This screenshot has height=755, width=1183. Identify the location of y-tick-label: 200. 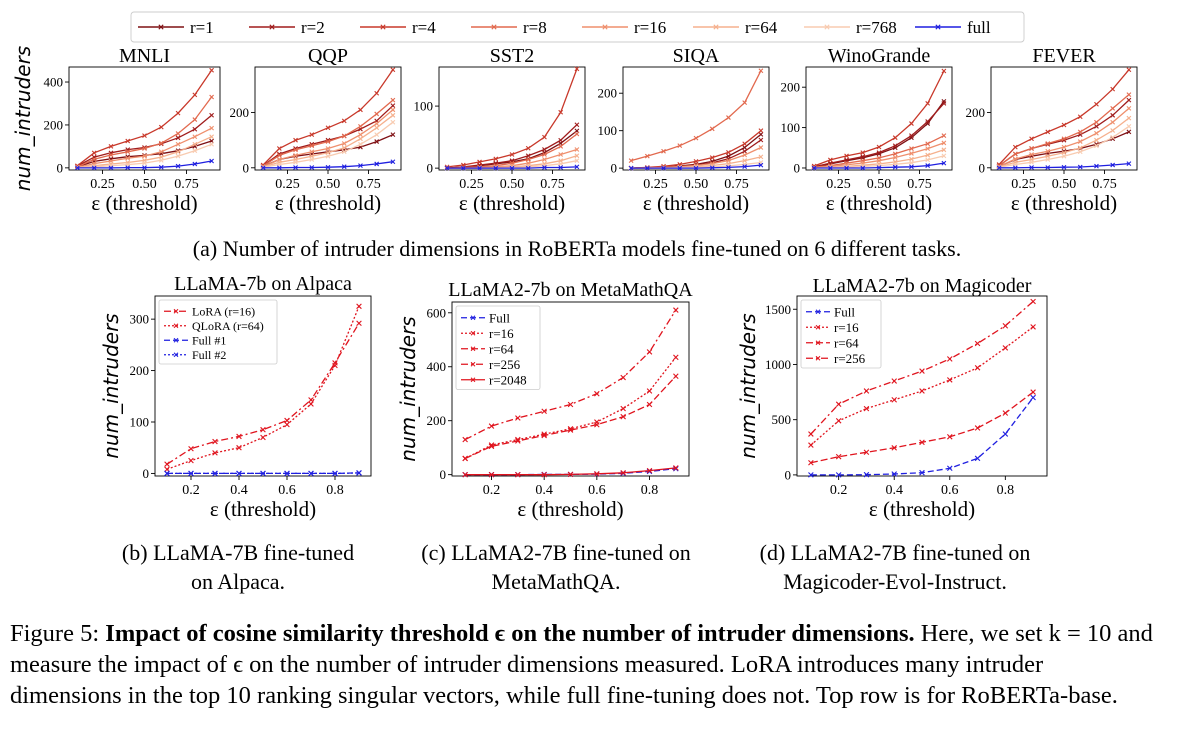
(140, 370).